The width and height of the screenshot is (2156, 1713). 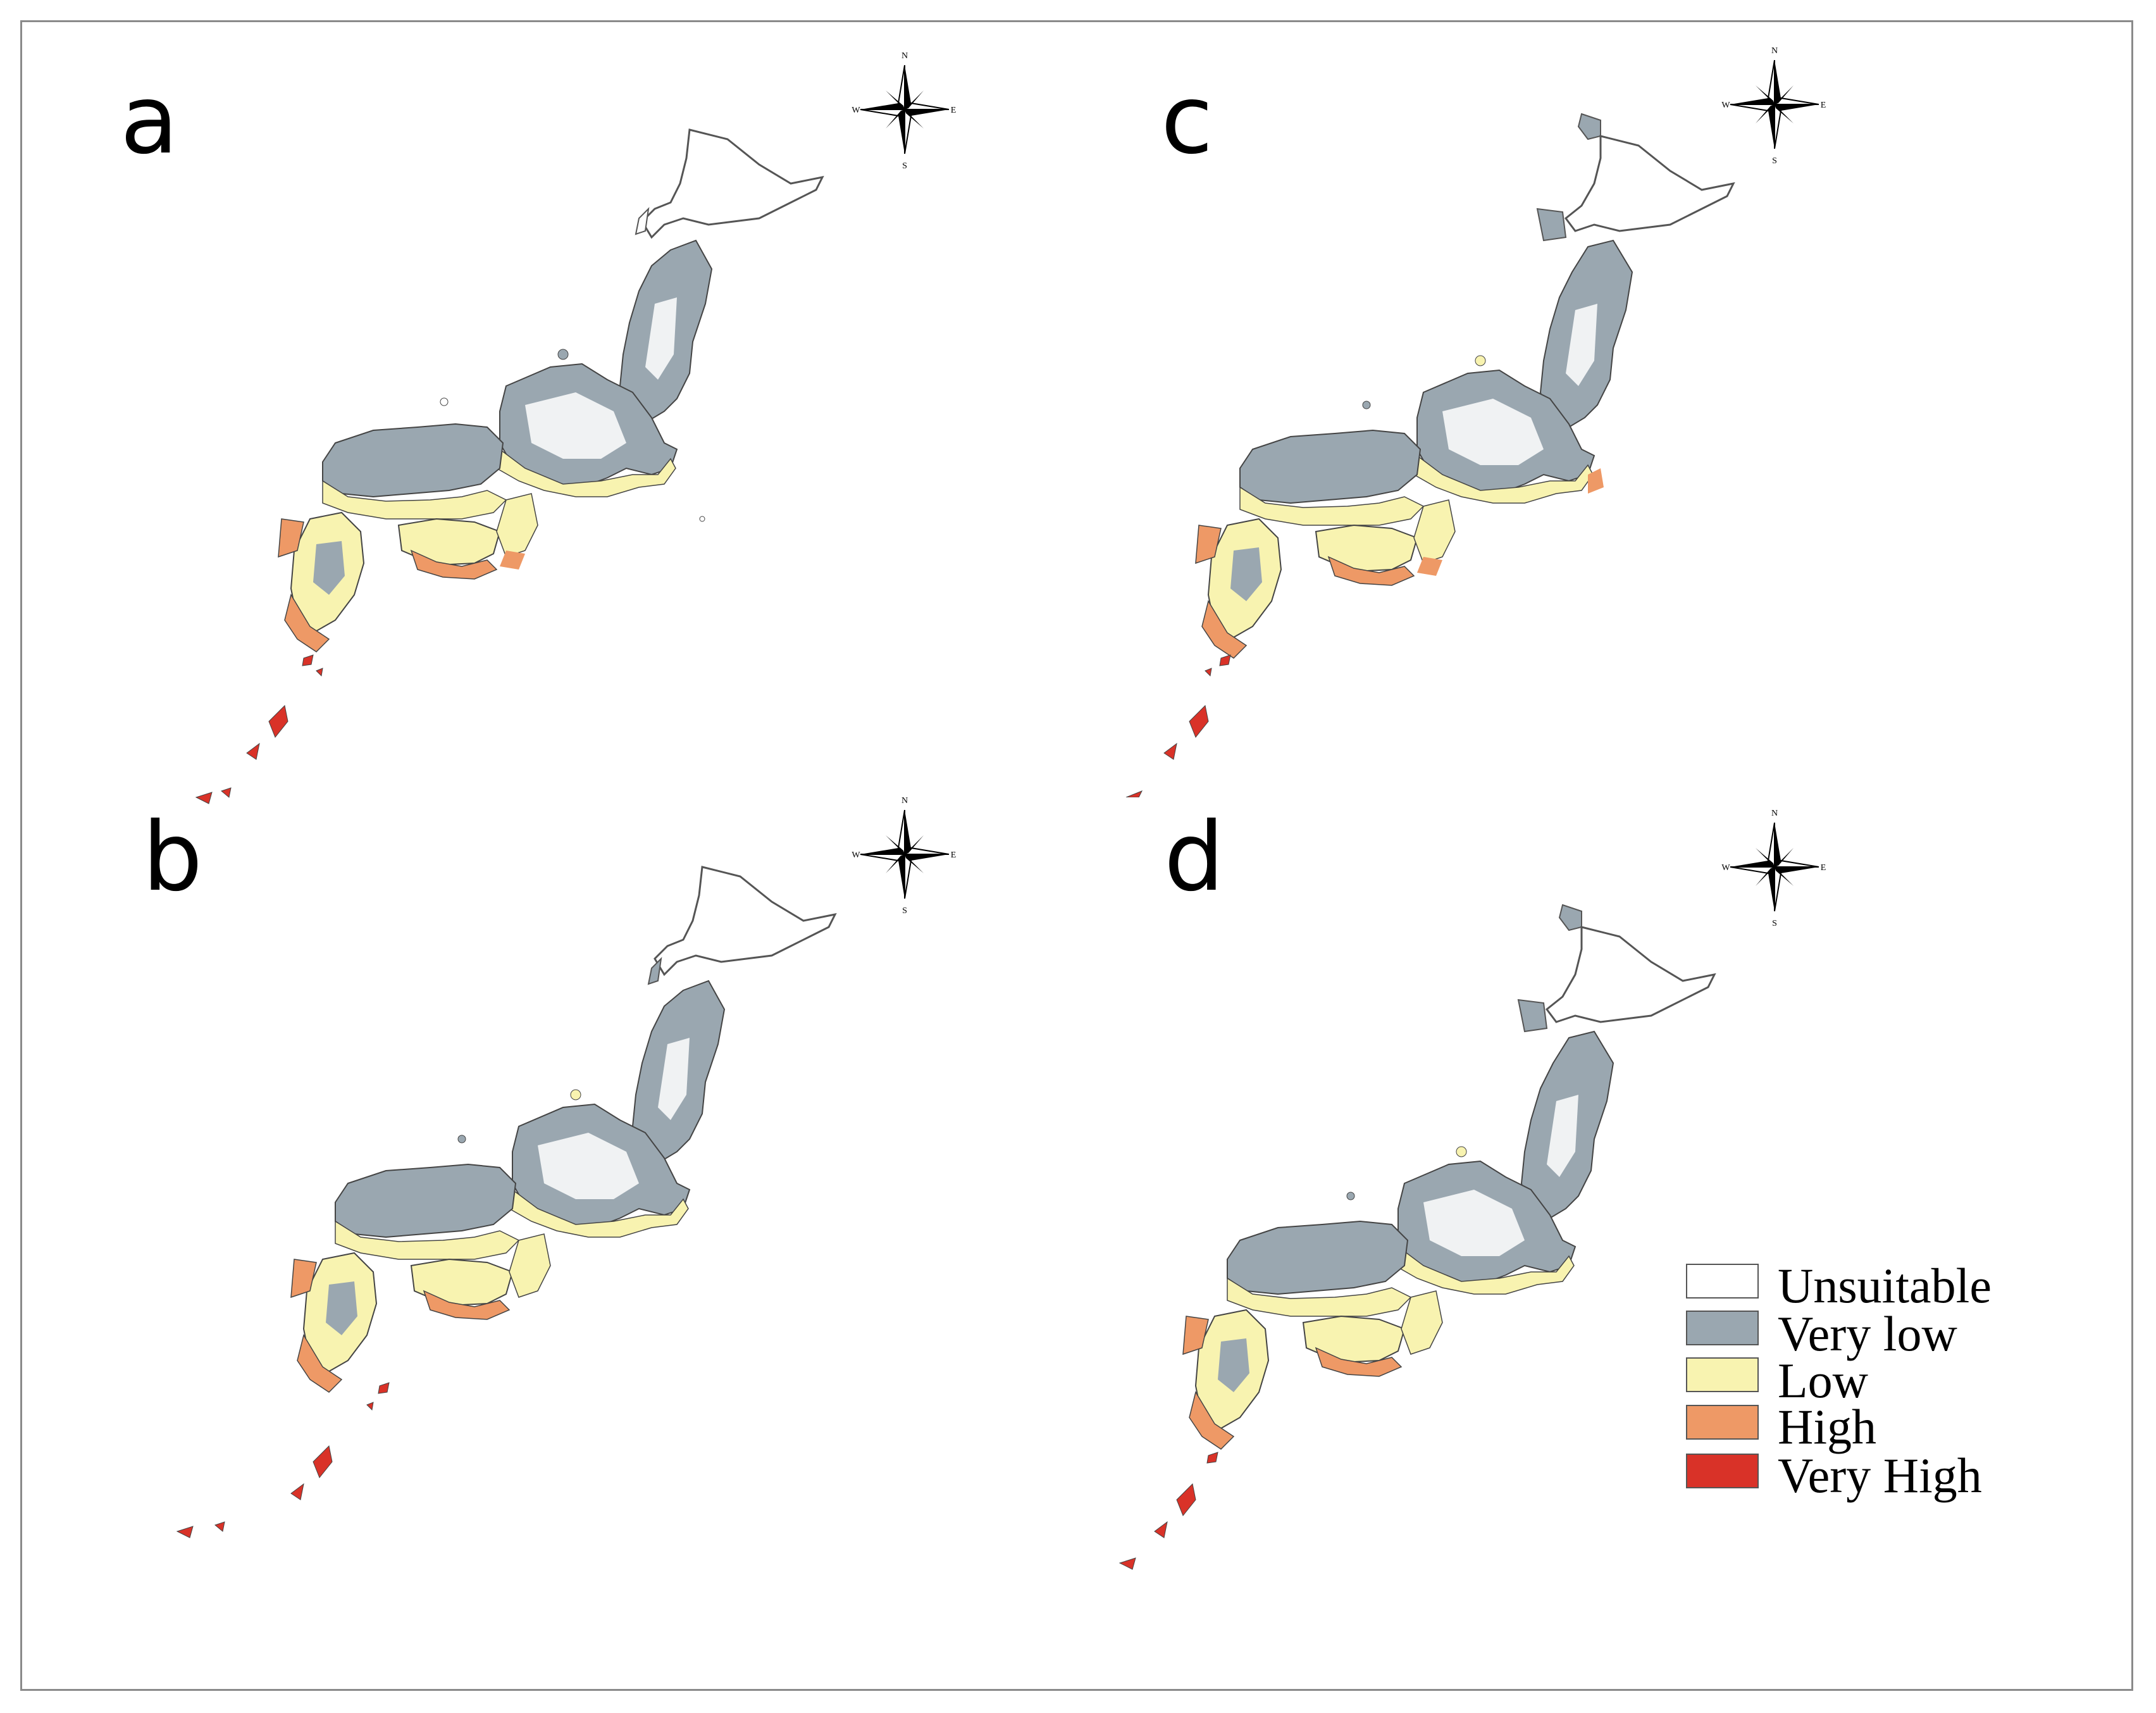 What do you see at coordinates (1417, 1237) in the screenshot?
I see `japan-map-d` at bounding box center [1417, 1237].